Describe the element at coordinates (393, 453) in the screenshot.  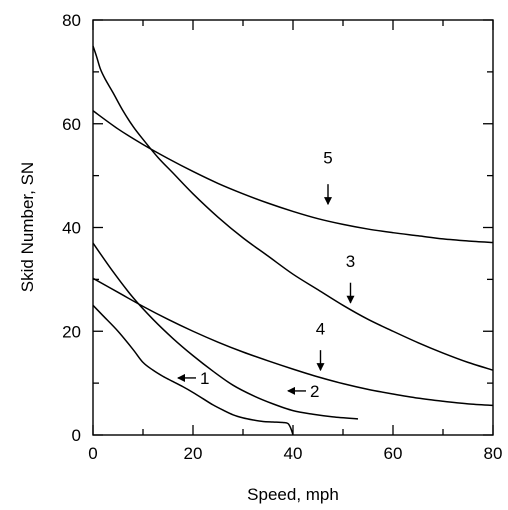
I see `x-tick-label: 60` at that location.